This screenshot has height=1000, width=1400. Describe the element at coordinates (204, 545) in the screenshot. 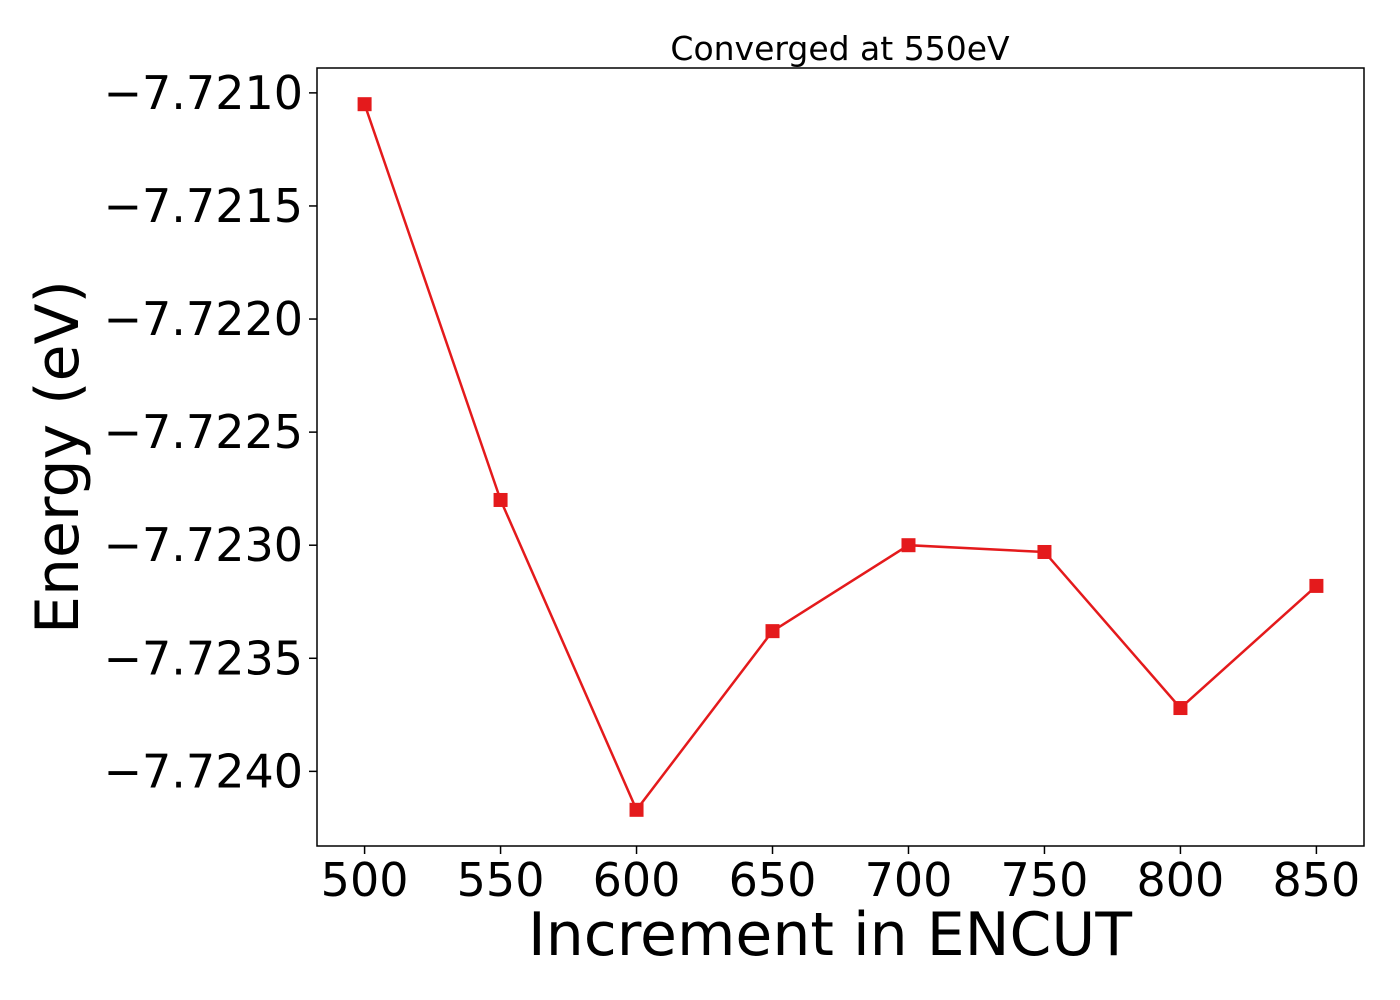

I see `y-tick-label: −7.7230` at that location.